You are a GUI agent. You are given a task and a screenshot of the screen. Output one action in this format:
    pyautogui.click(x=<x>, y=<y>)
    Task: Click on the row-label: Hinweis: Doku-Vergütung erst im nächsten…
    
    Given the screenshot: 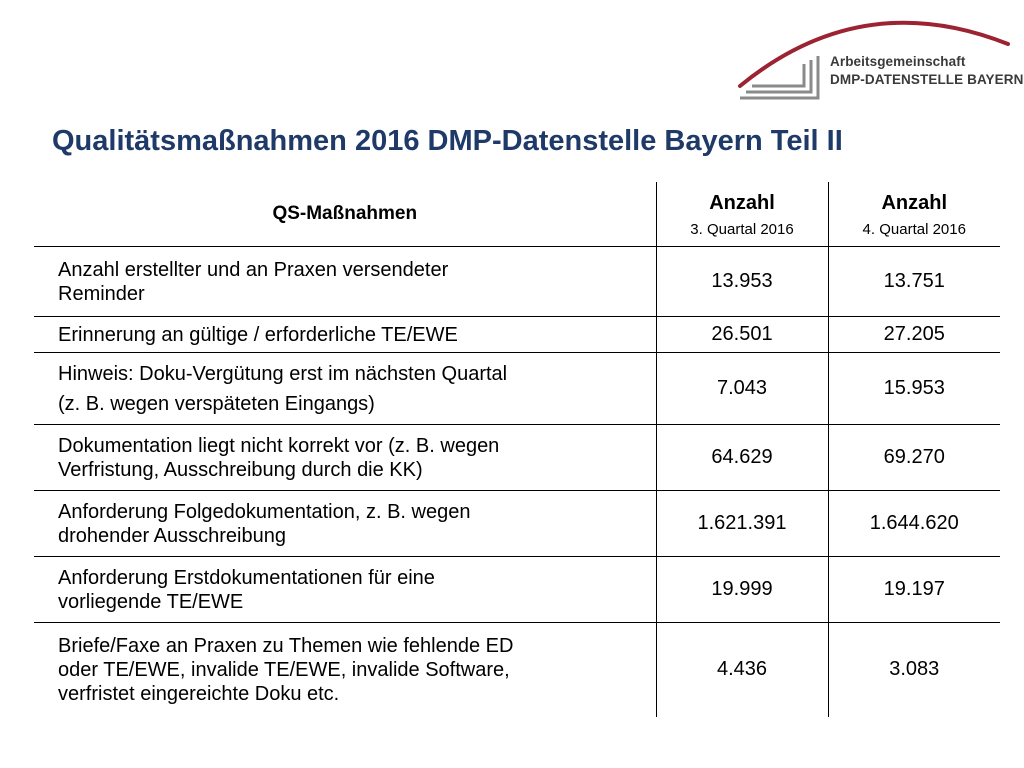 What is the action you would take?
    pyautogui.click(x=345, y=388)
    